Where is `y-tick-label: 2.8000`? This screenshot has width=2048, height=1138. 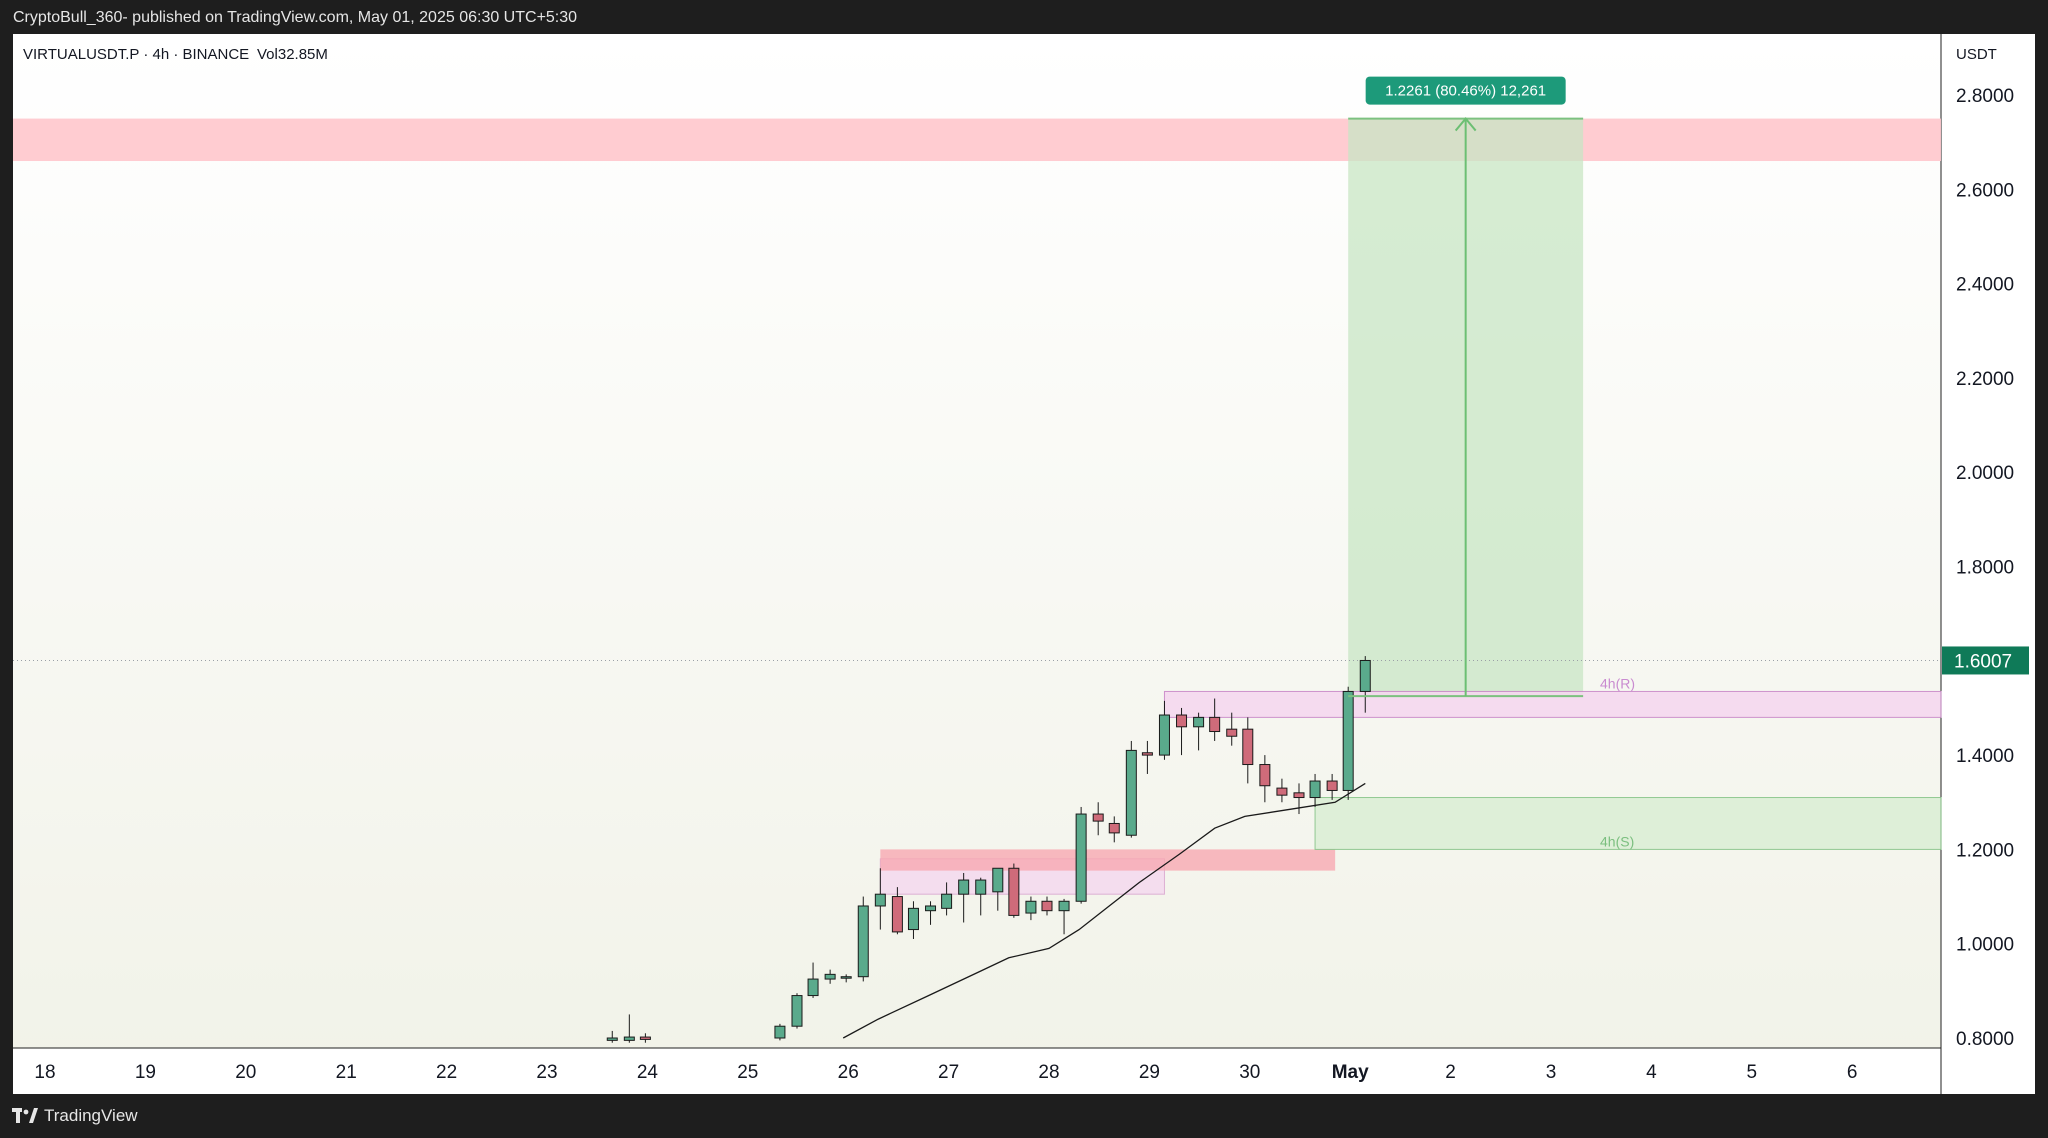 y-tick-label: 2.8000 is located at coordinates (1985, 96).